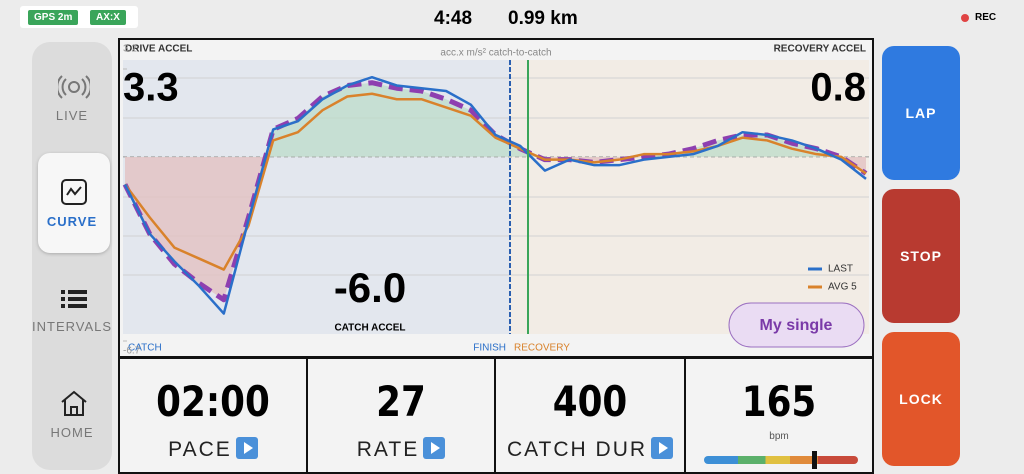 The width and height of the screenshot is (1024, 474). What do you see at coordinates (577, 449) in the screenshot?
I see `catch-dur-label: CATCH DUR` at bounding box center [577, 449].